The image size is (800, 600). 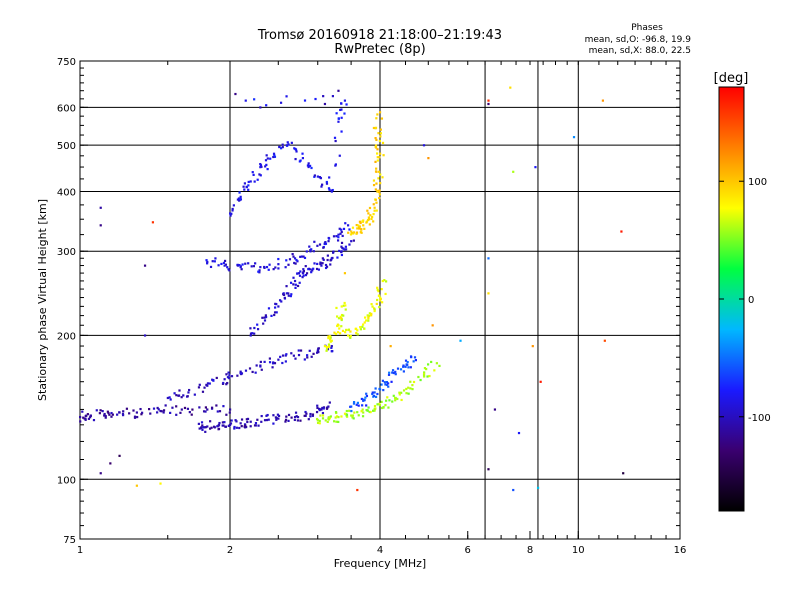 I want to click on y-tick-label: 400, so click(x=66, y=192).